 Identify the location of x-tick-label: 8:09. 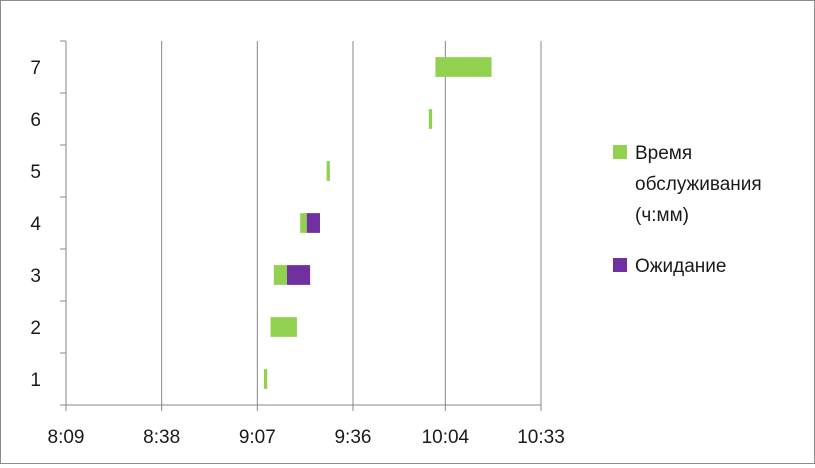
(66, 437).